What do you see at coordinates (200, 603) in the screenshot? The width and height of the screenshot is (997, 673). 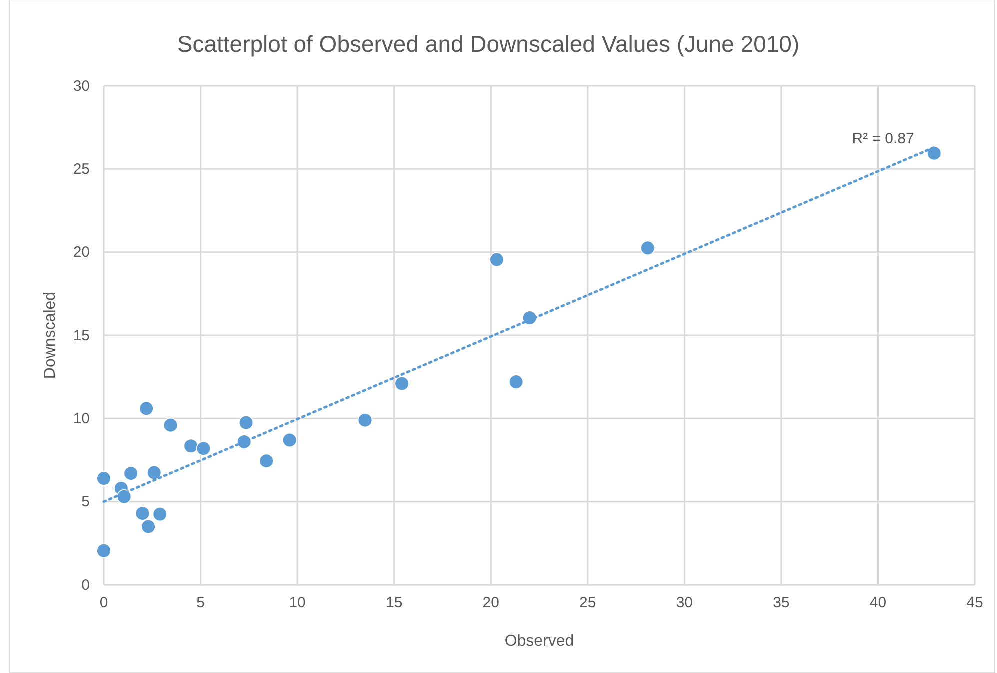 I see `x-tick-label: 5` at bounding box center [200, 603].